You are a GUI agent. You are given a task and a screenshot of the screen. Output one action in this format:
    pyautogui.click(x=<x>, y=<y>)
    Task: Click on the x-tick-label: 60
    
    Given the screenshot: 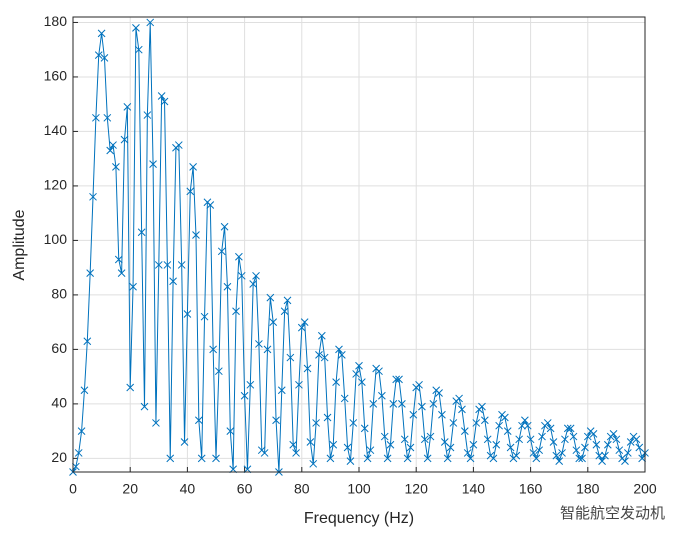 What is the action you would take?
    pyautogui.click(x=245, y=489)
    